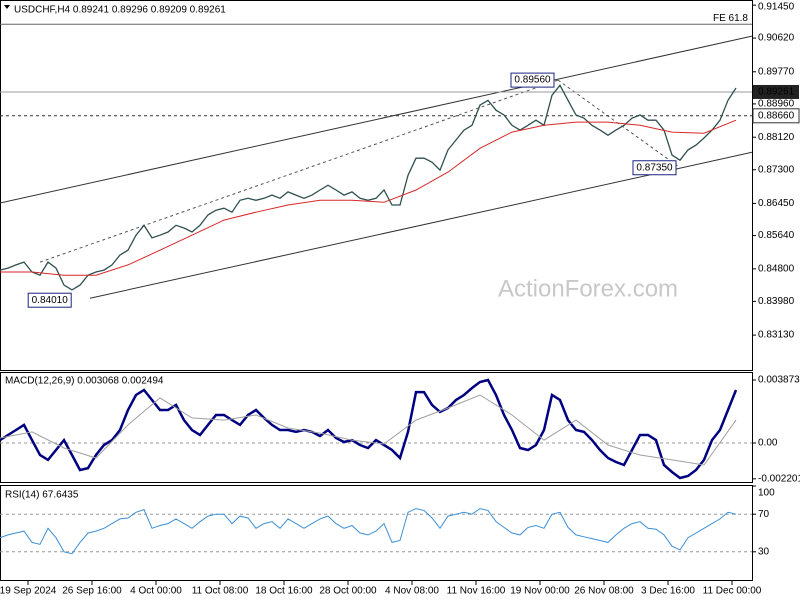 This screenshot has width=800, height=600. Describe the element at coordinates (92, 591) in the screenshot. I see `x-tick-label: 26 Sep 16:00` at that location.